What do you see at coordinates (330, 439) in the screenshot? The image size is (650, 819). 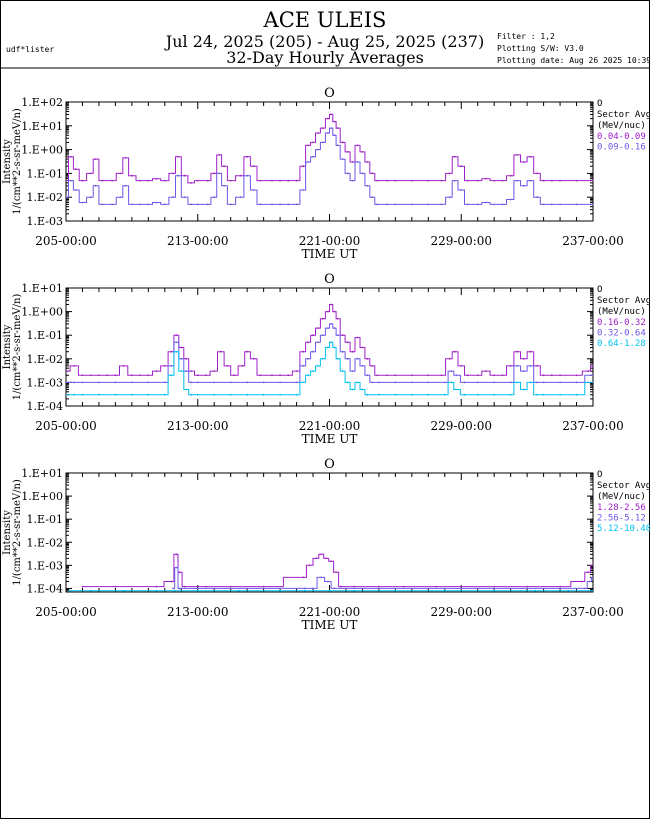 I see `x-axis-label: TIME UT` at bounding box center [330, 439].